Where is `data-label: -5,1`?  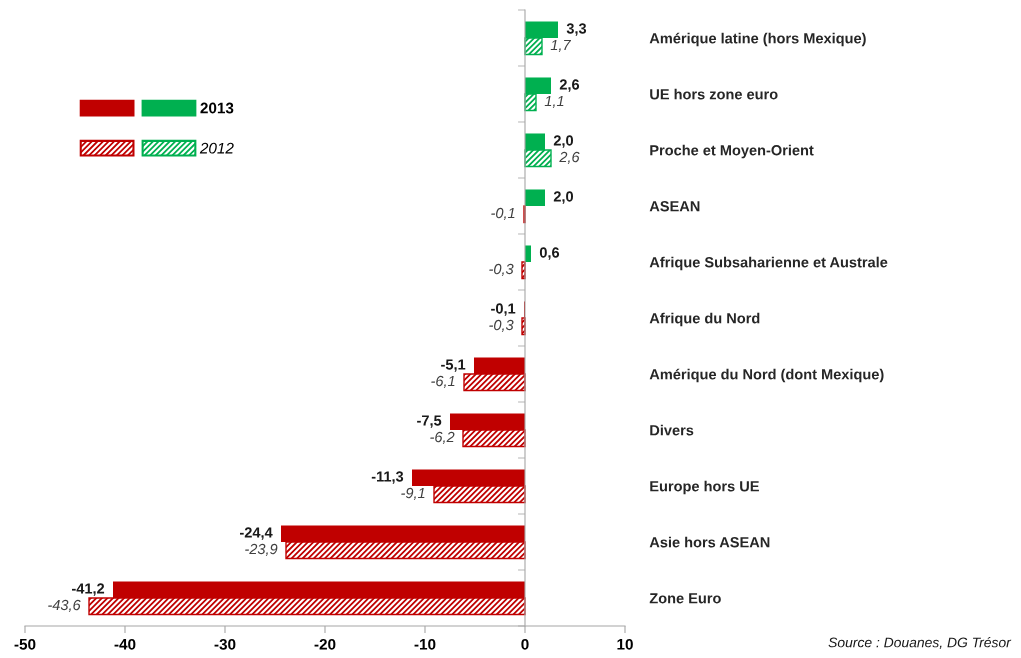
data-label: -5,1 is located at coordinates (453, 365).